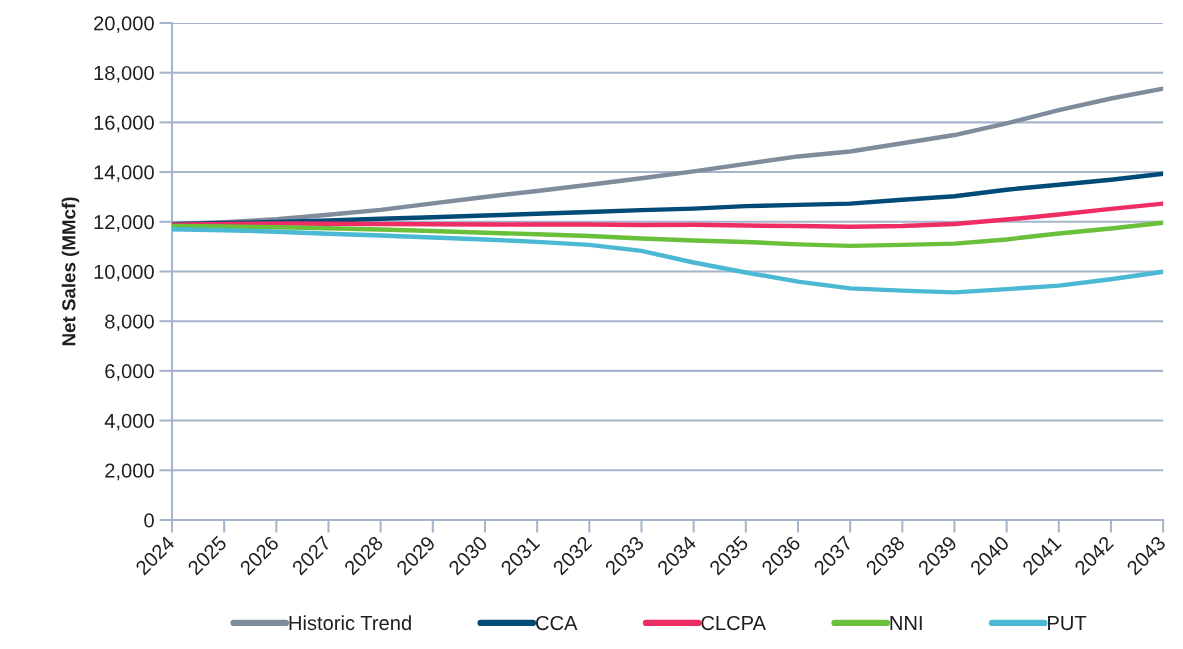 Image resolution: width=1183 pixels, height=649 pixels. I want to click on y-axis-title: Net Sales (MMcf), so click(70, 271).